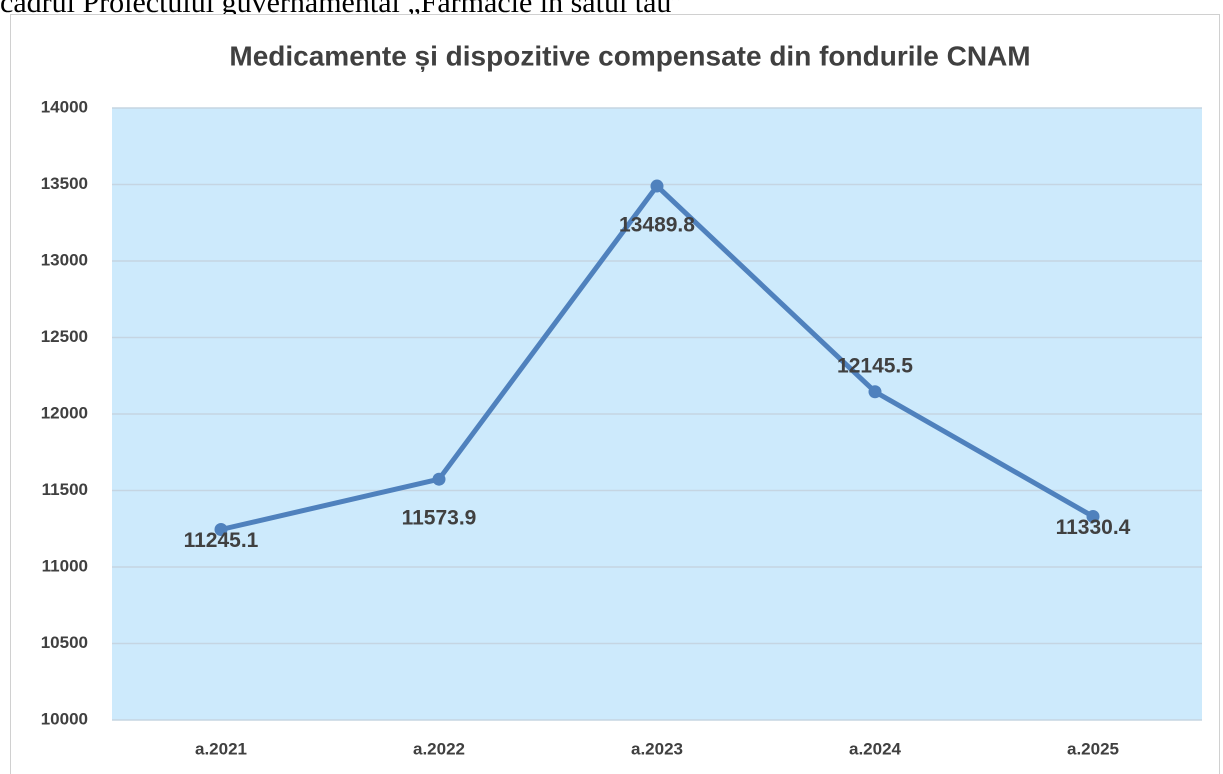  What do you see at coordinates (64, 718) in the screenshot?
I see `y-tick-label: 10000` at bounding box center [64, 718].